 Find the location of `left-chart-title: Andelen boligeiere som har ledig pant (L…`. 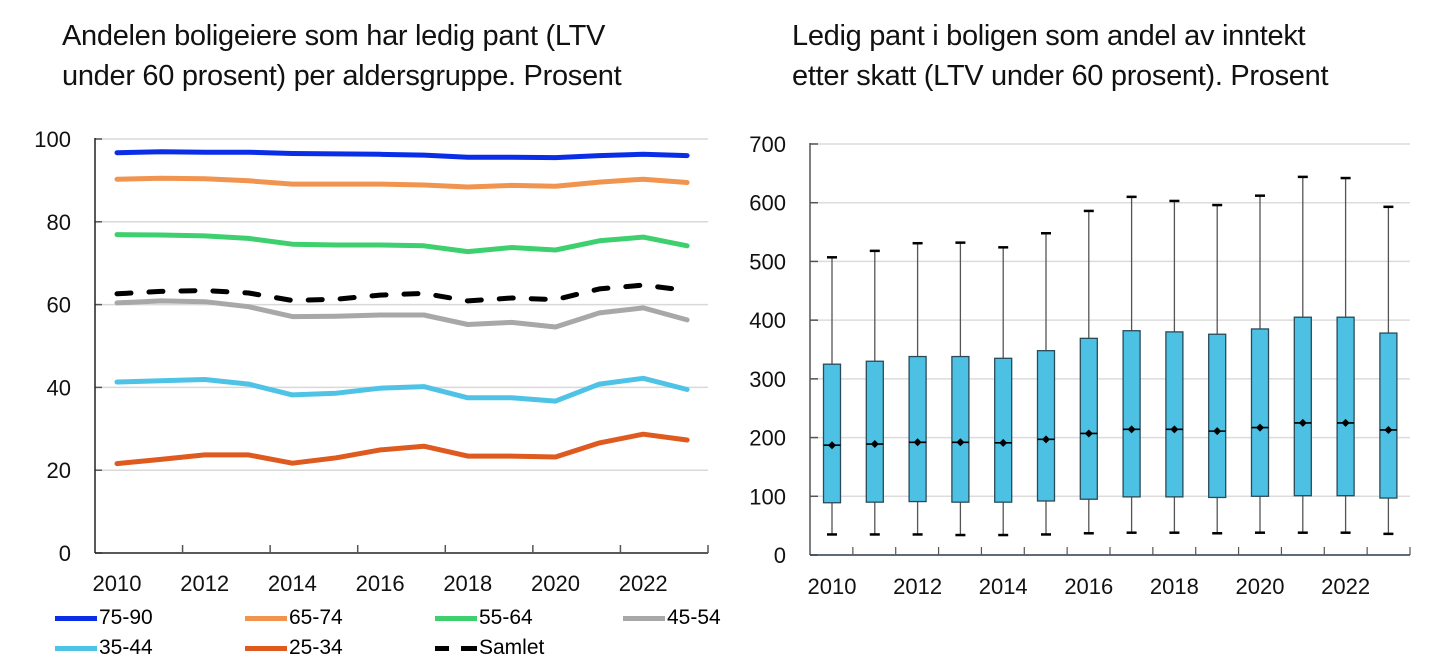

left-chart-title: Andelen boligeiere som har ledig pant (L… is located at coordinates (342, 56).